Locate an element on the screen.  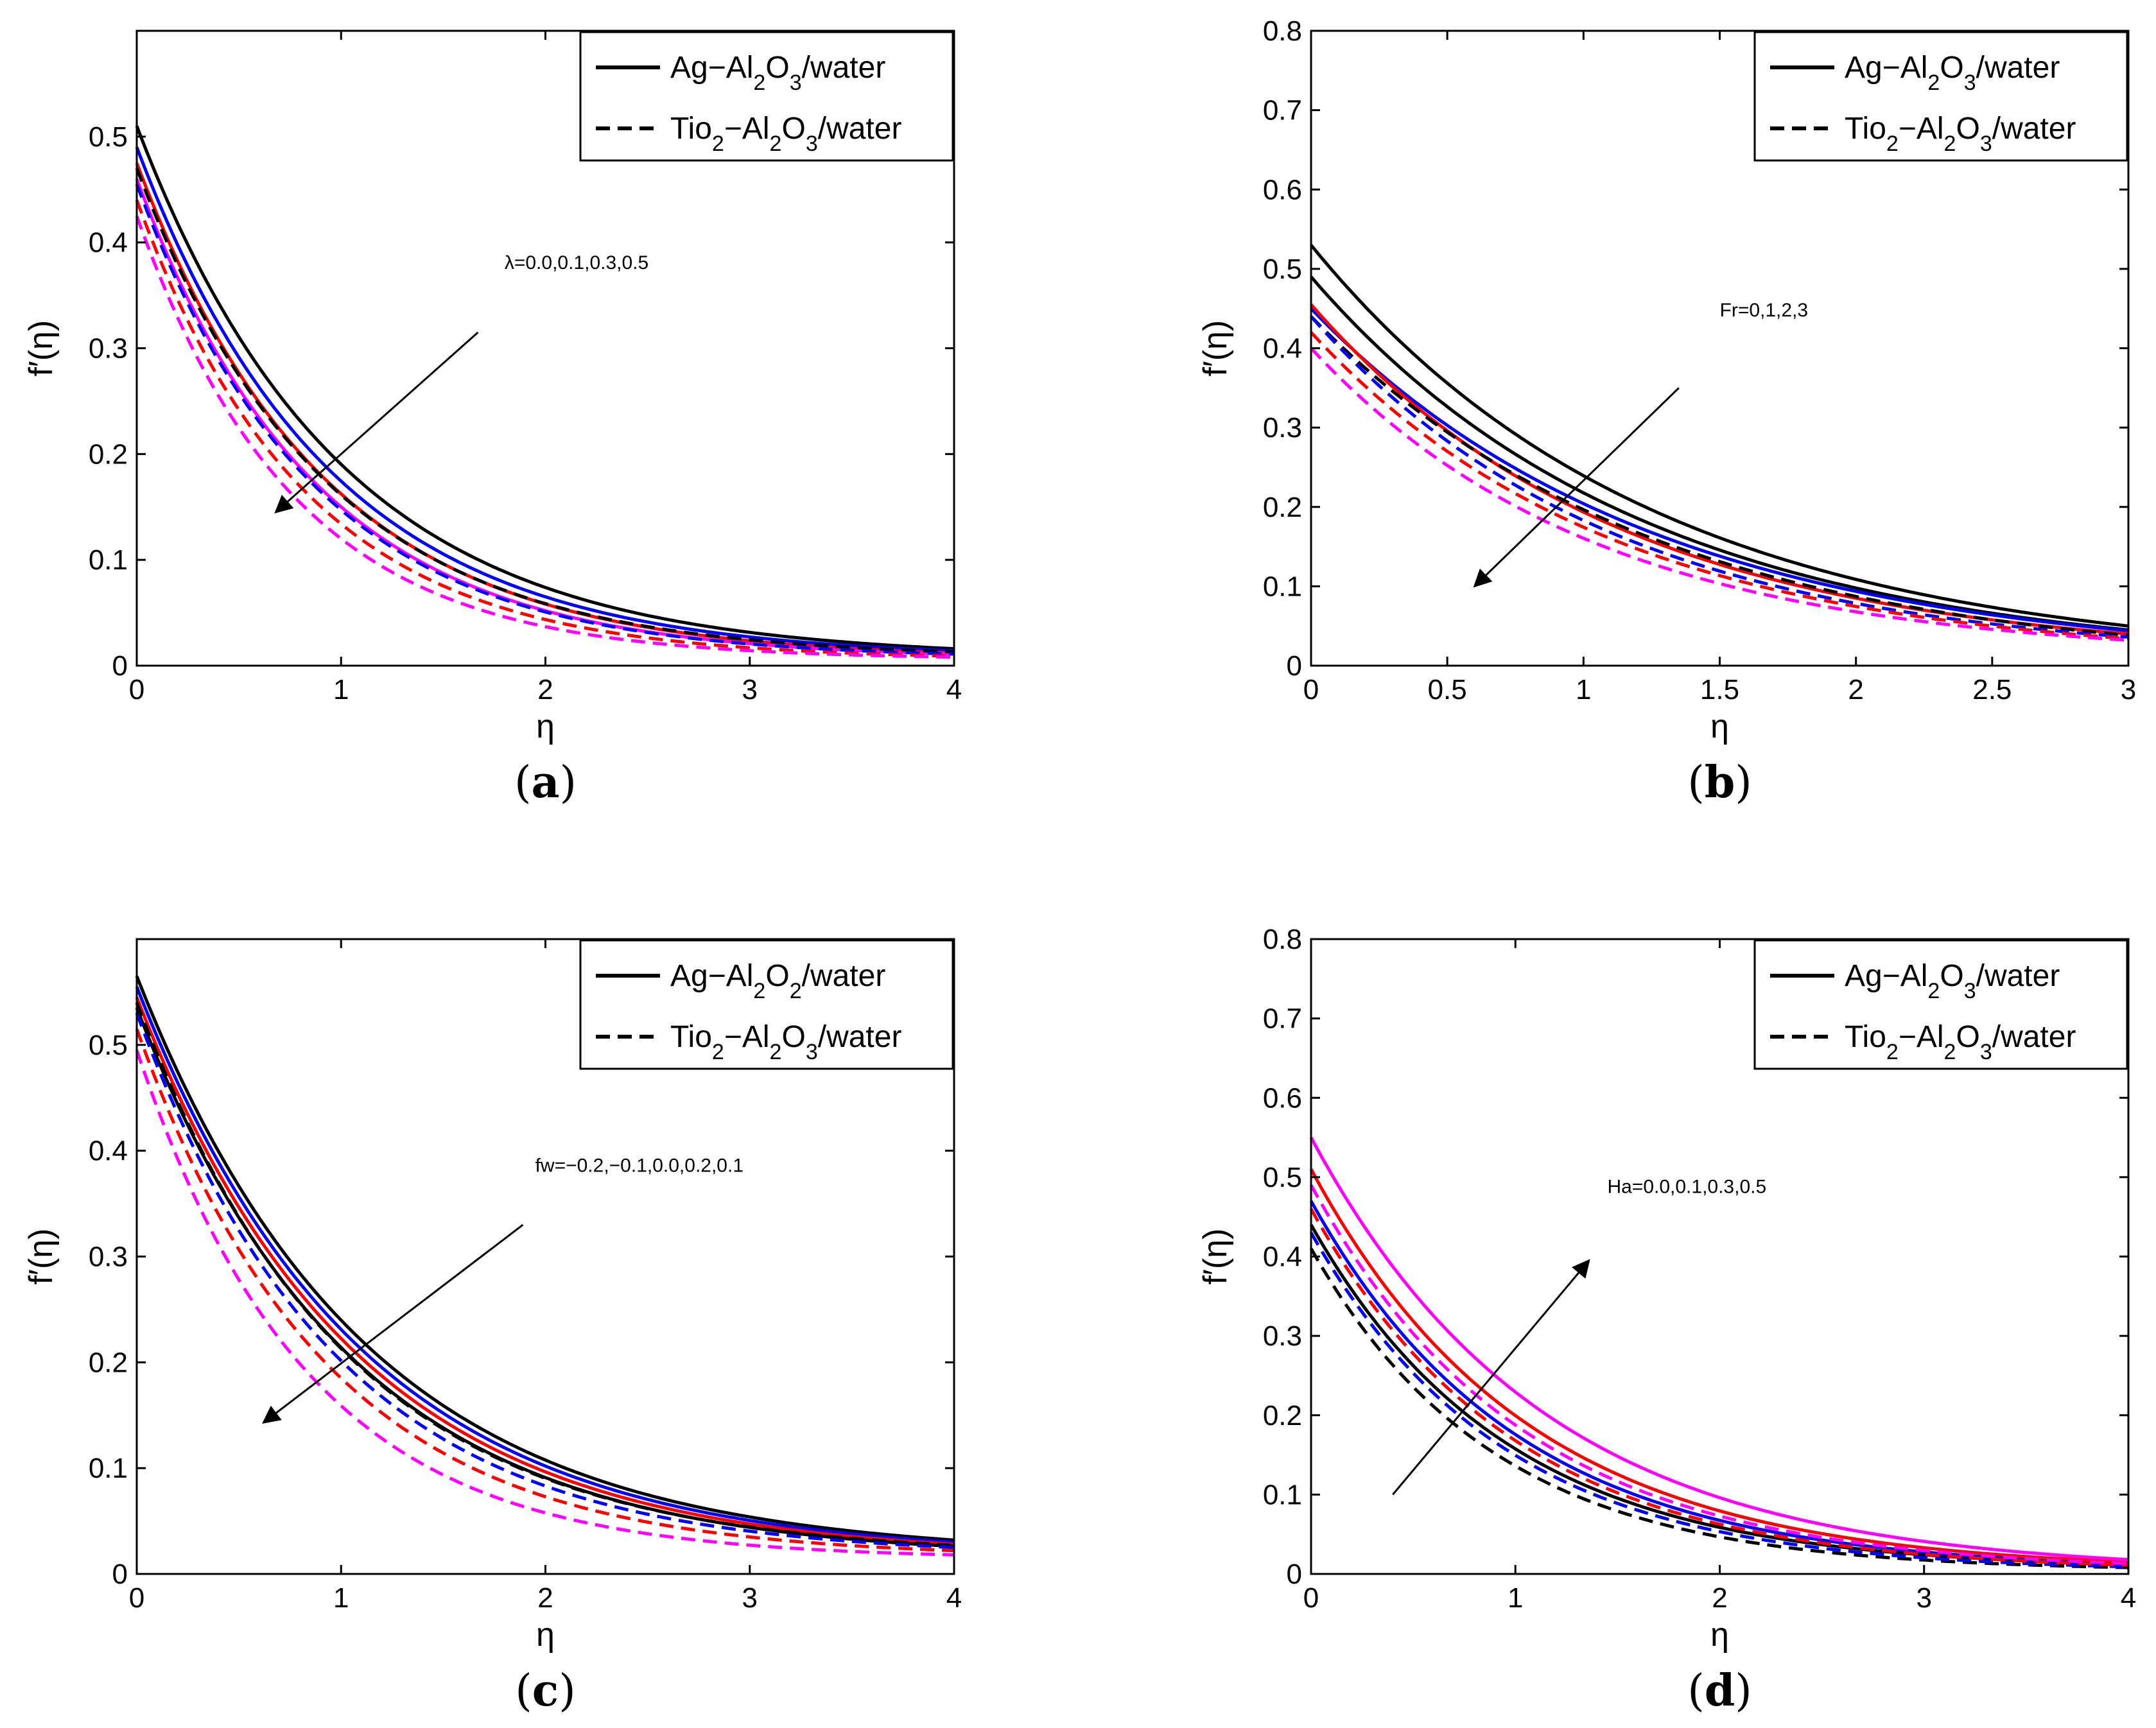
series-line-7: Tio2-Al2O3 fw=0.2 is located at coordinates (545, 1304).